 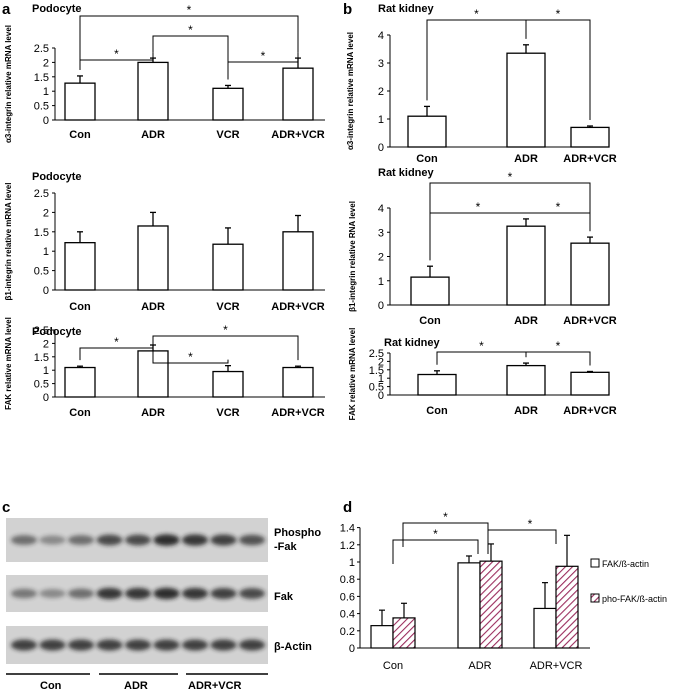 I want to click on y-tick-label: 3, so click(x=381, y=233).